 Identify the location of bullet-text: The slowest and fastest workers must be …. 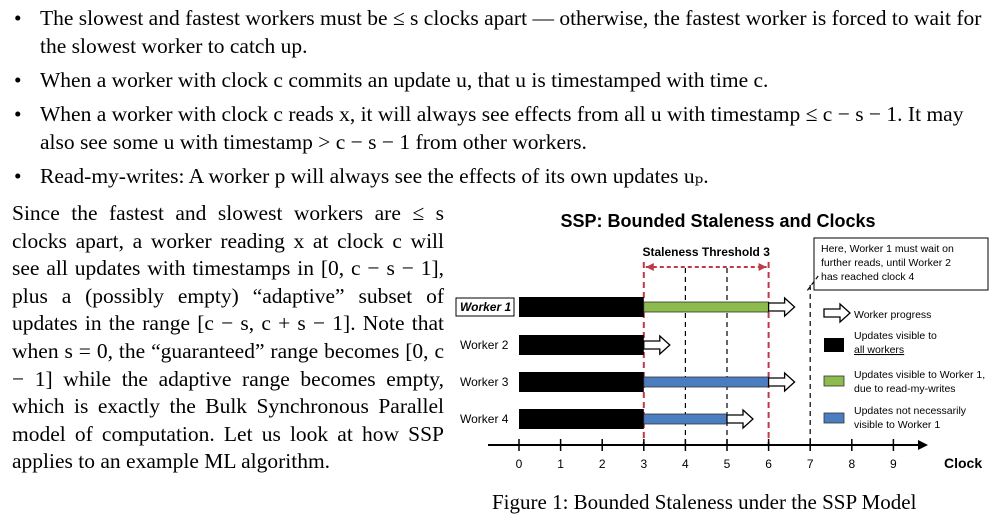
(511, 32).